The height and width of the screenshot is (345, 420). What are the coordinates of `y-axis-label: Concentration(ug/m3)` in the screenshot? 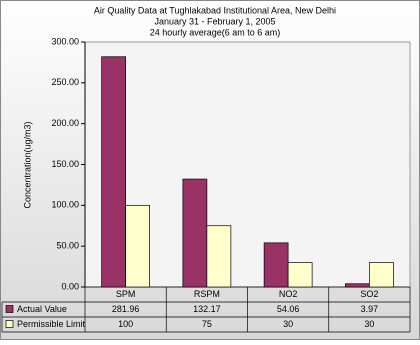 It's located at (27, 164).